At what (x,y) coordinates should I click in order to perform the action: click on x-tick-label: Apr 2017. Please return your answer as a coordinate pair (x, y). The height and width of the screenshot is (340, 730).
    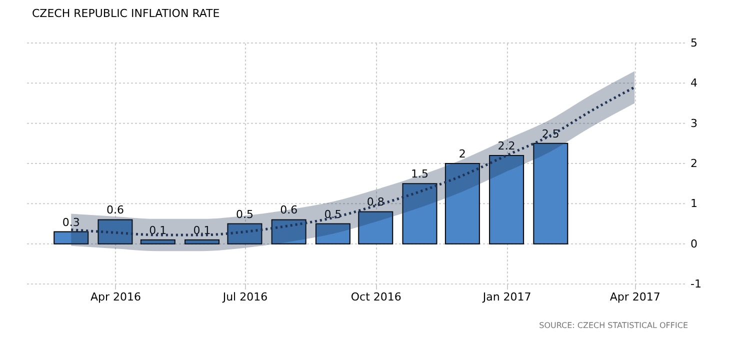
    Looking at the image, I should click on (635, 297).